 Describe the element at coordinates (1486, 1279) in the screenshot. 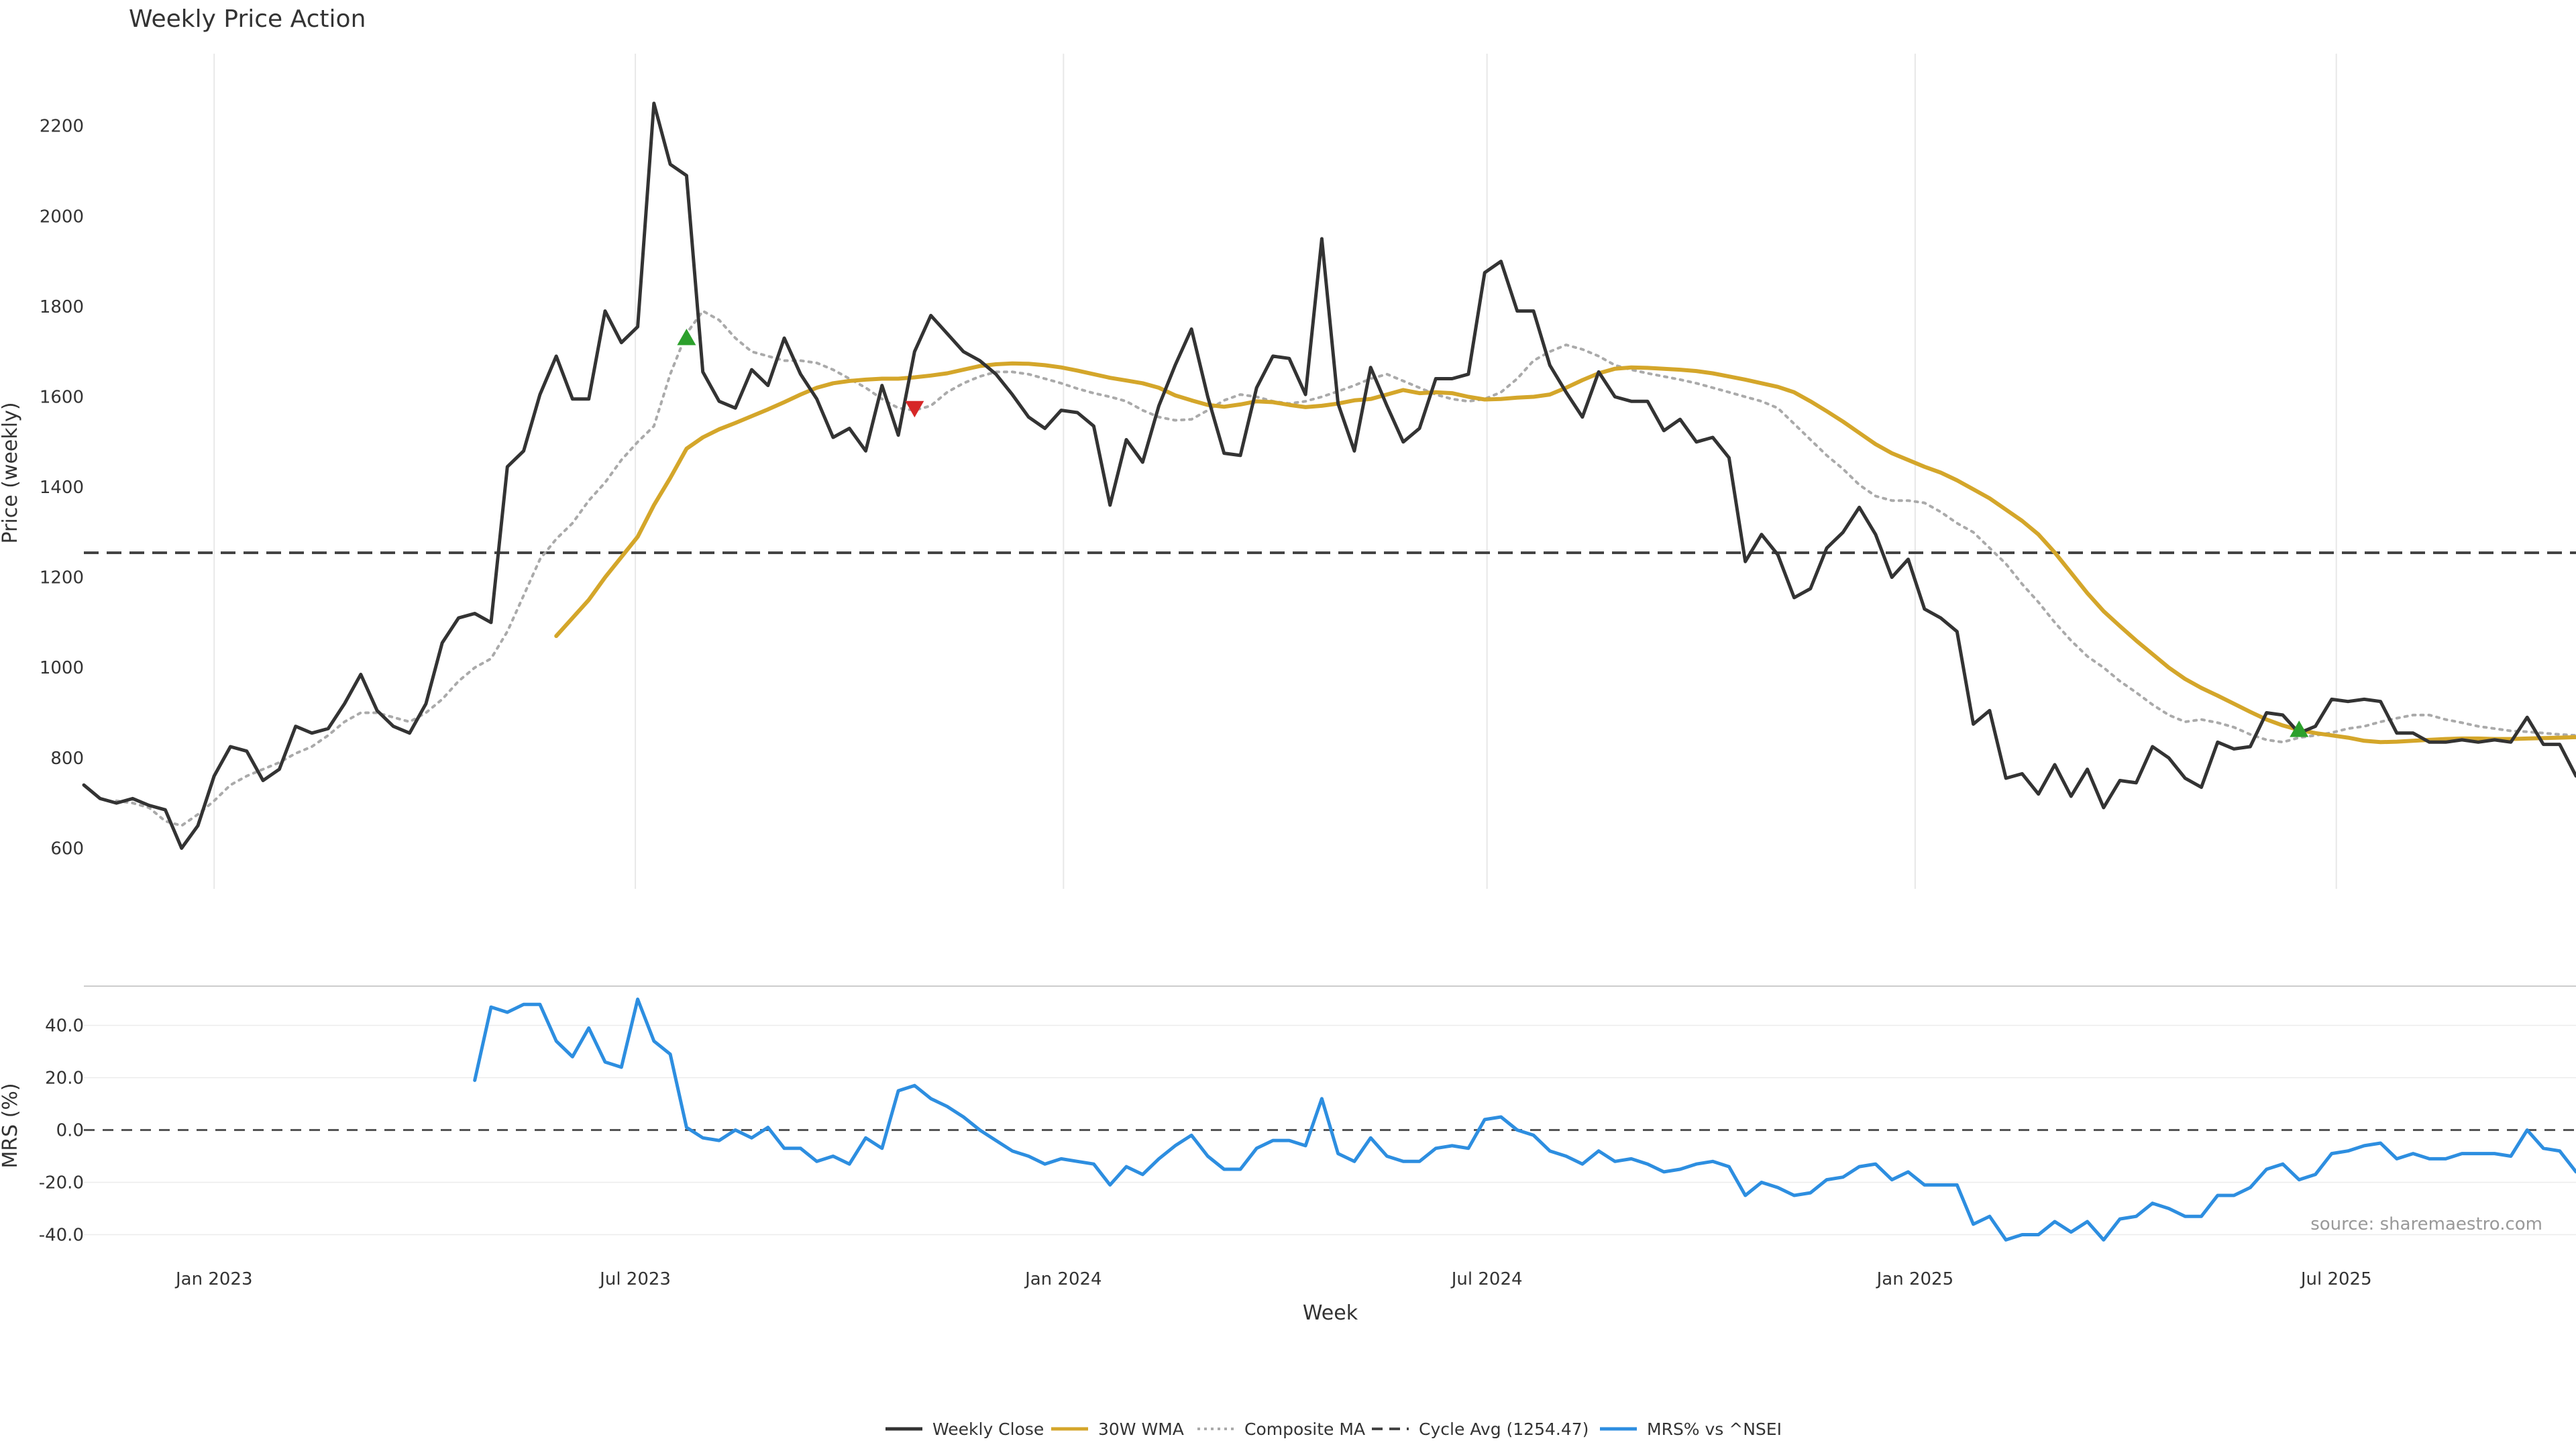

I see `x-tick-label: Jul 2024` at that location.